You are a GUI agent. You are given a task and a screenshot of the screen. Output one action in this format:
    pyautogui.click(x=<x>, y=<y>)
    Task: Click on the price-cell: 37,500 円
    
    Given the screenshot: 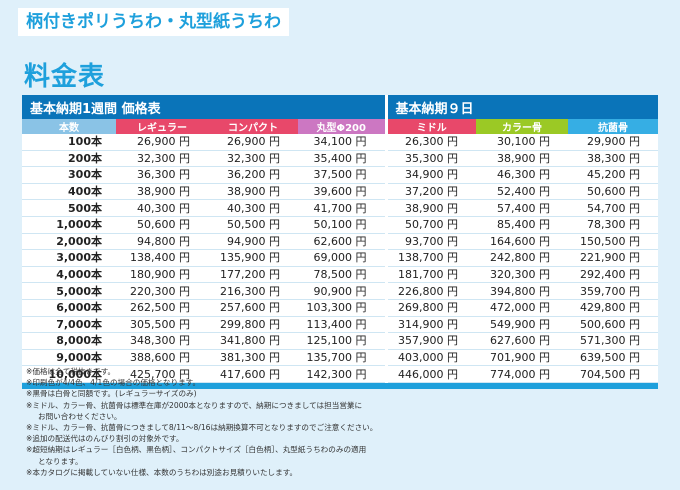 What is the action you would take?
    pyautogui.click(x=342, y=175)
    